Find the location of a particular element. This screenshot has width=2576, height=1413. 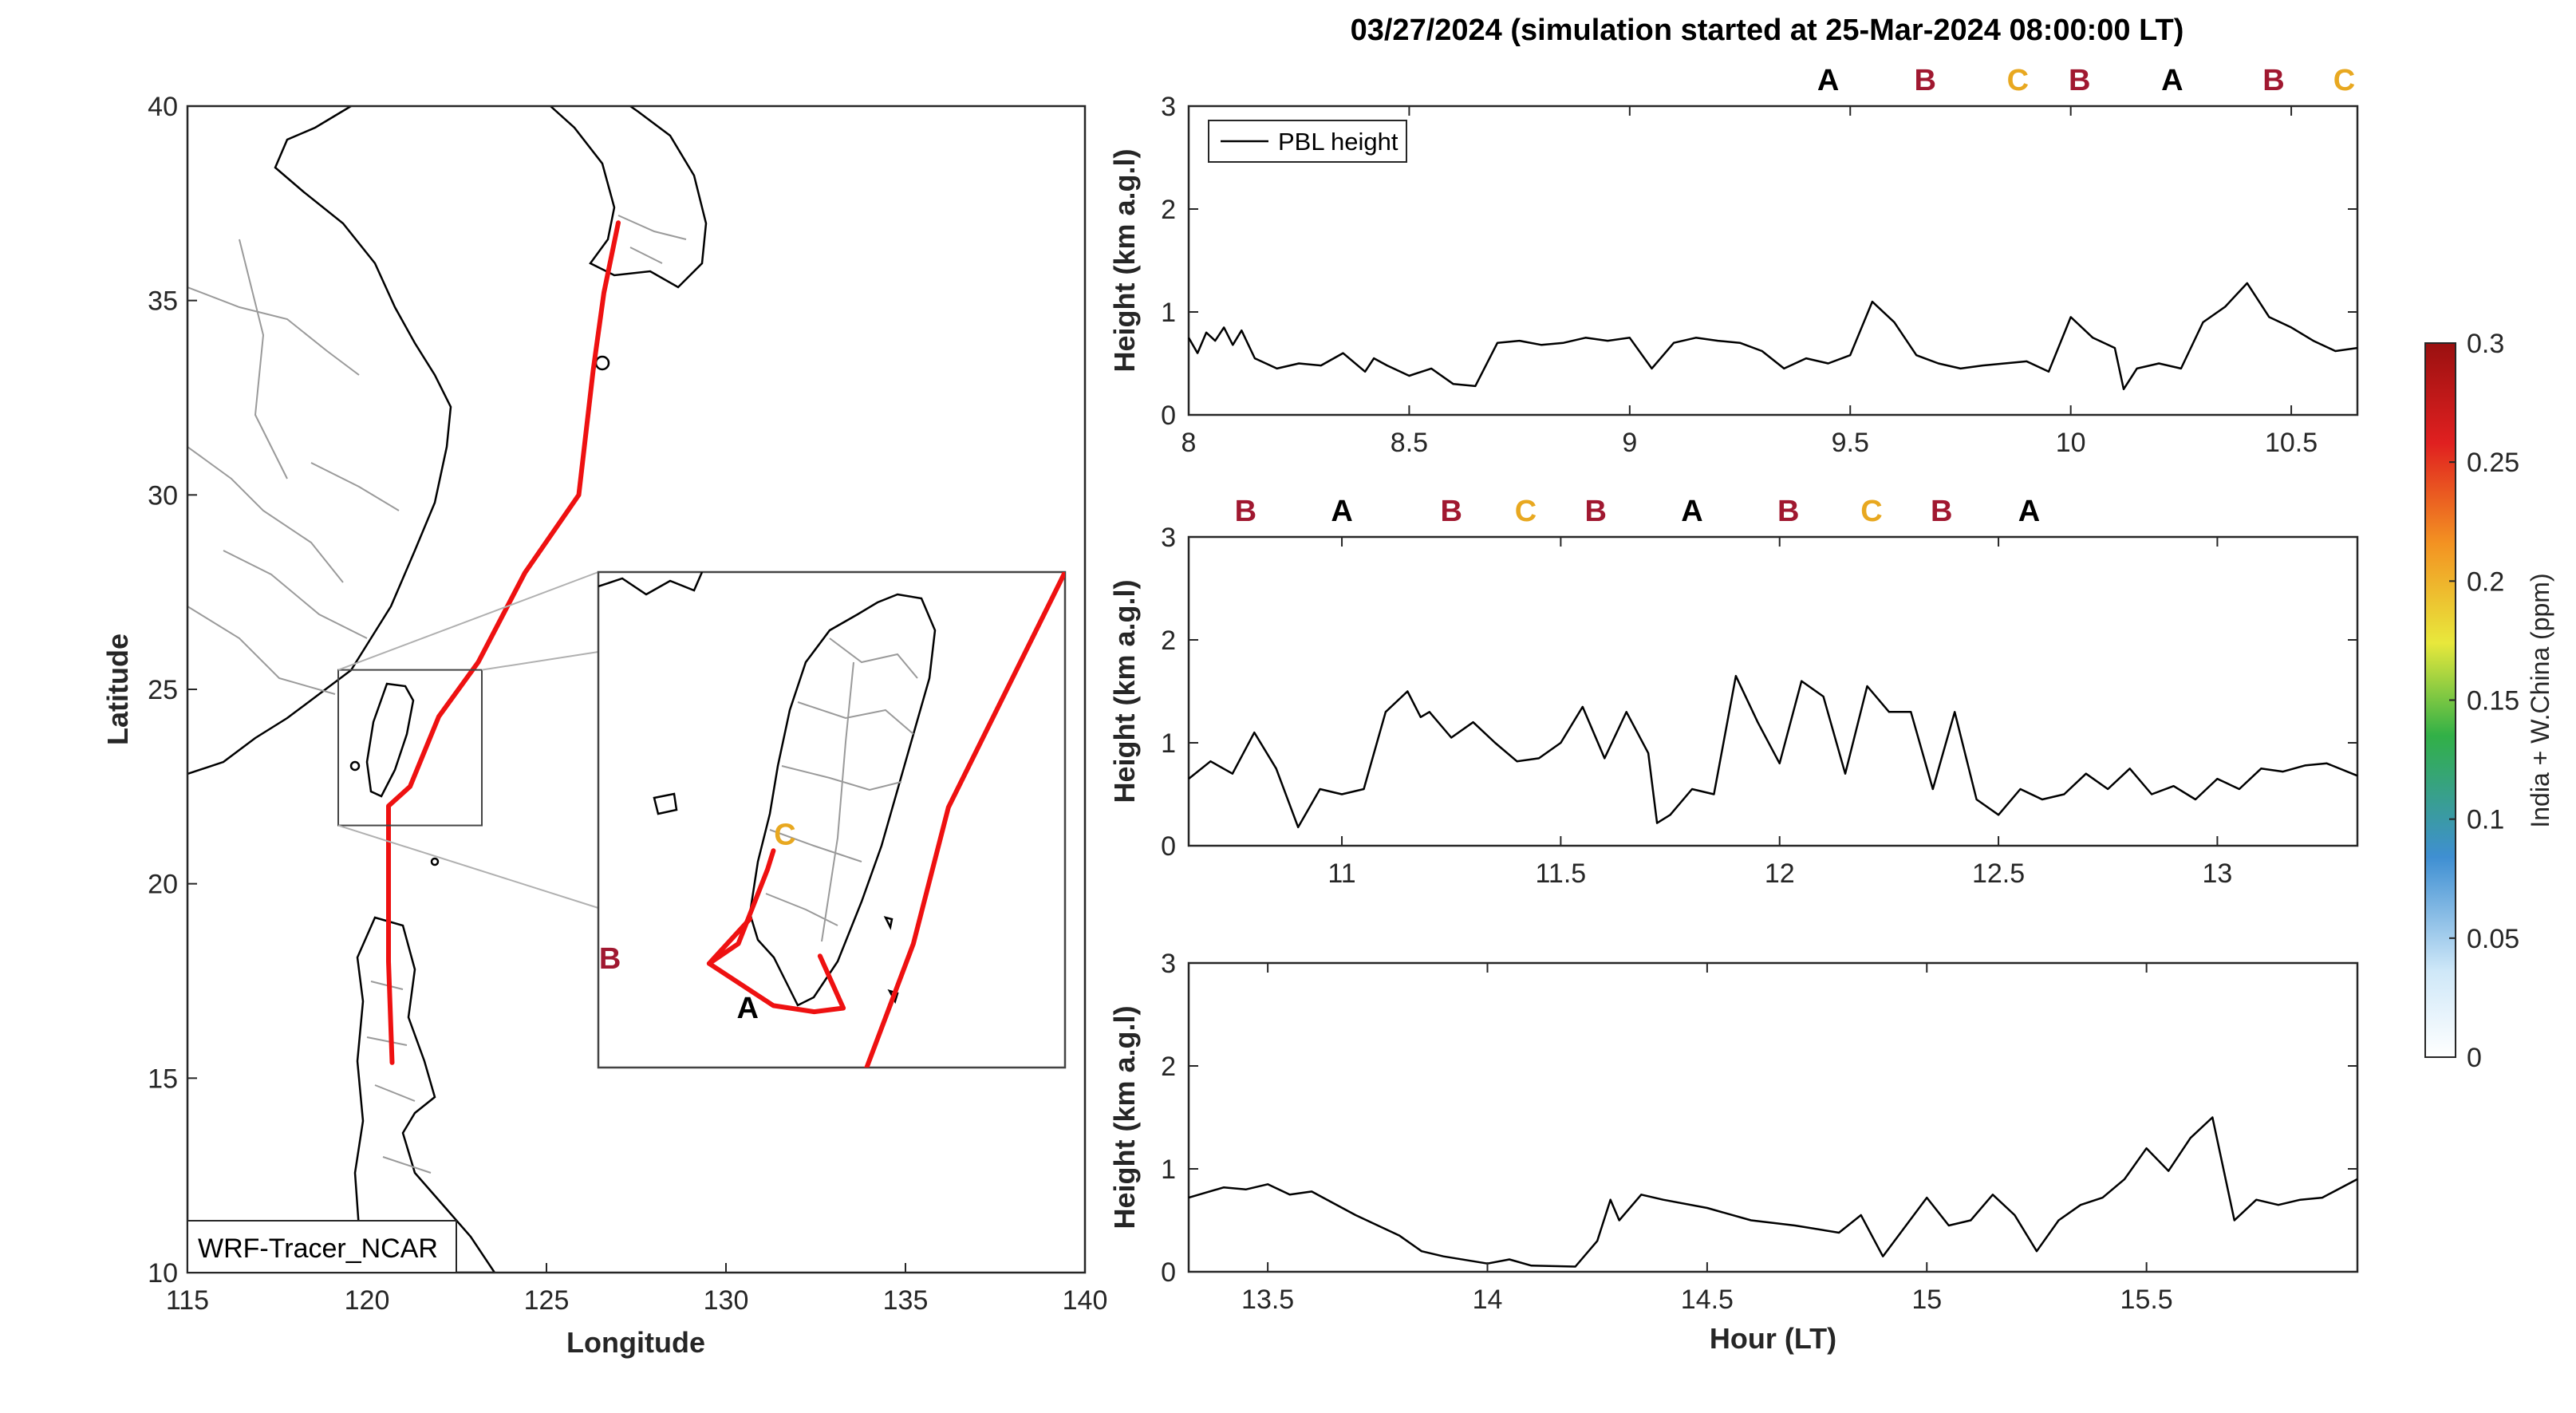

xtick-label: 9 is located at coordinates (1629, 443).